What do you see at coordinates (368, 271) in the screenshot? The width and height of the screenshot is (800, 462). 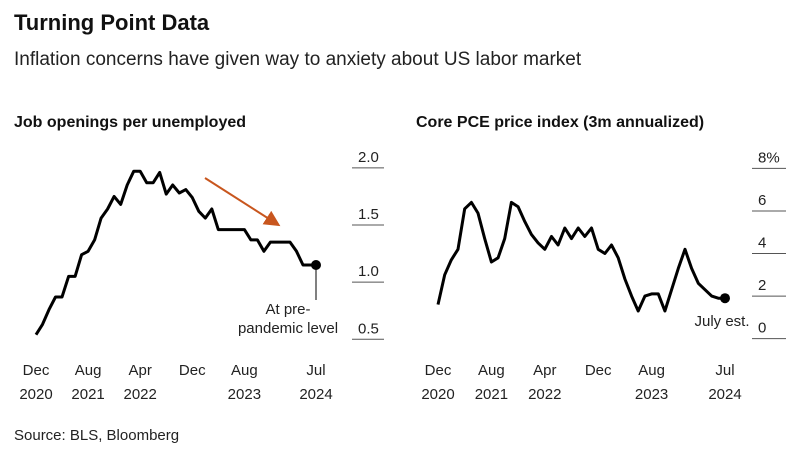 I see `y-tick-label: 1.0` at bounding box center [368, 271].